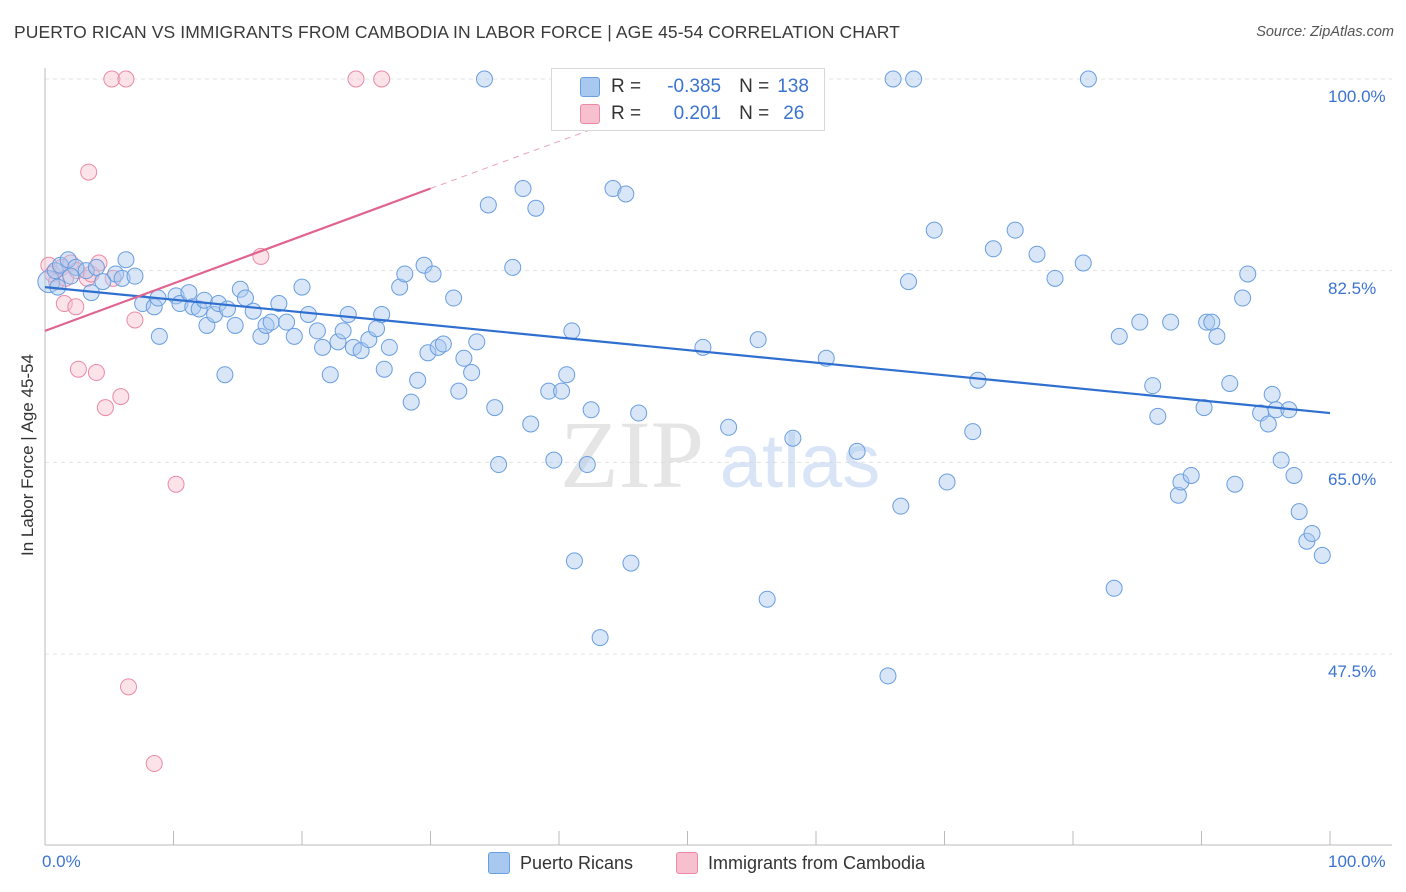 The height and width of the screenshot is (892, 1406). Describe the element at coordinates (1352, 480) in the screenshot. I see `y-tick-label: 65.0%` at that location.